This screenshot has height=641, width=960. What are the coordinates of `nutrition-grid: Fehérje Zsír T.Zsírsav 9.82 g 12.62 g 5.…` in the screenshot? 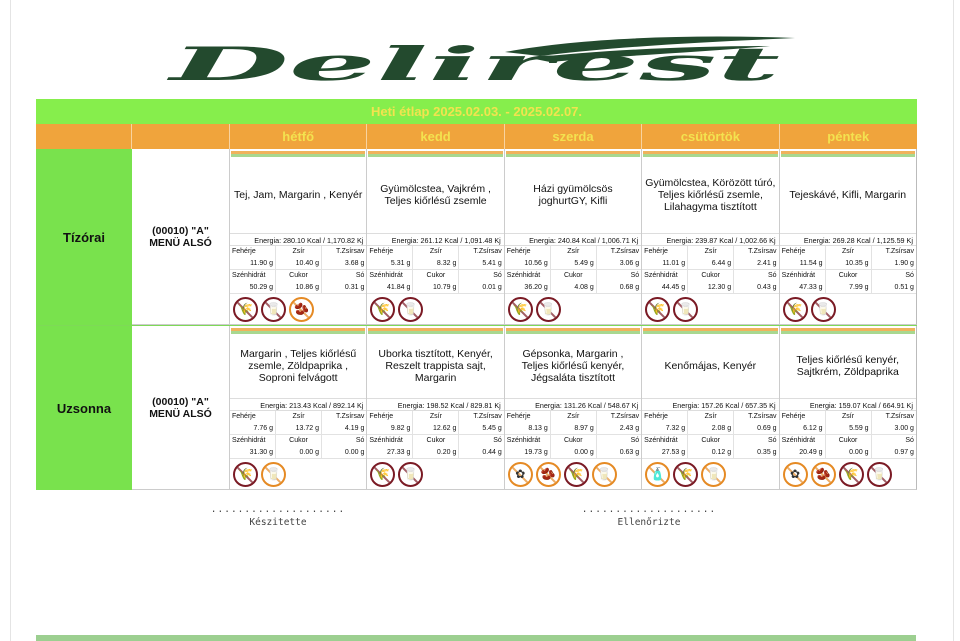 It's located at (435, 435).